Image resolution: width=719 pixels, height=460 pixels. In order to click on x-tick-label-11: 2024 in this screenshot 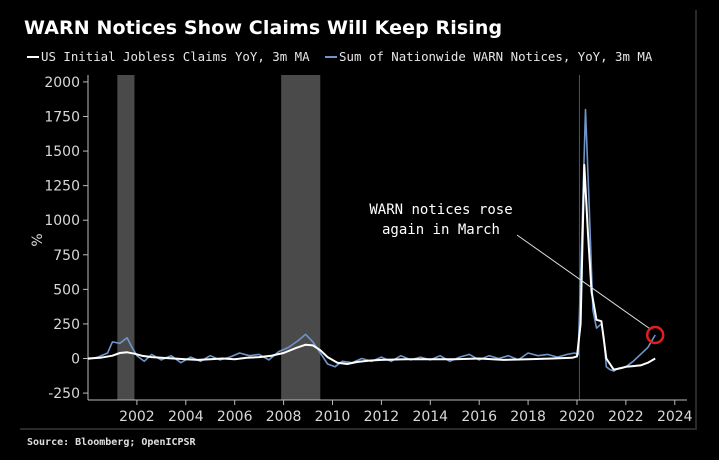, I will do `click(675, 417)`.